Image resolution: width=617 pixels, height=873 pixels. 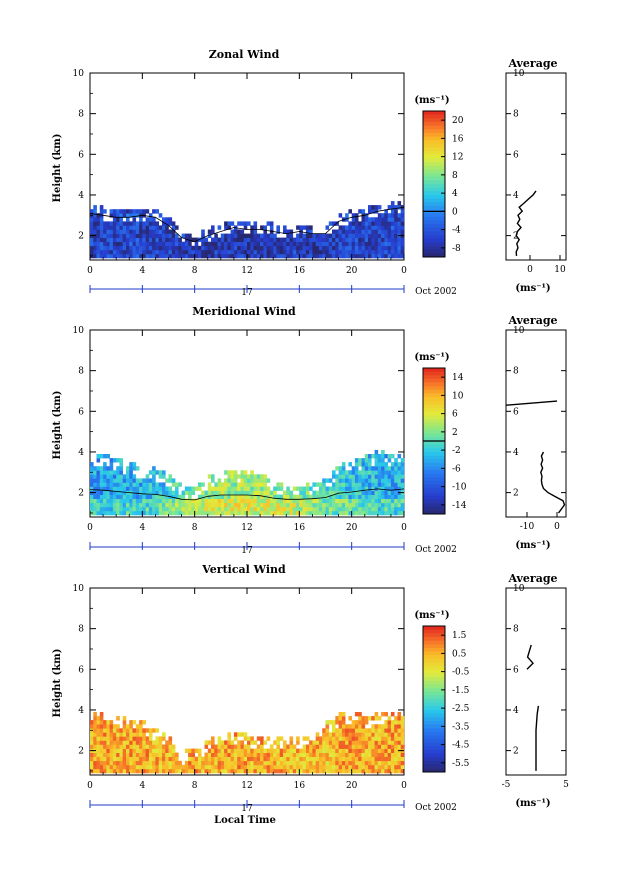 I want to click on profile-x-tick-label: -5, so click(x=506, y=785).